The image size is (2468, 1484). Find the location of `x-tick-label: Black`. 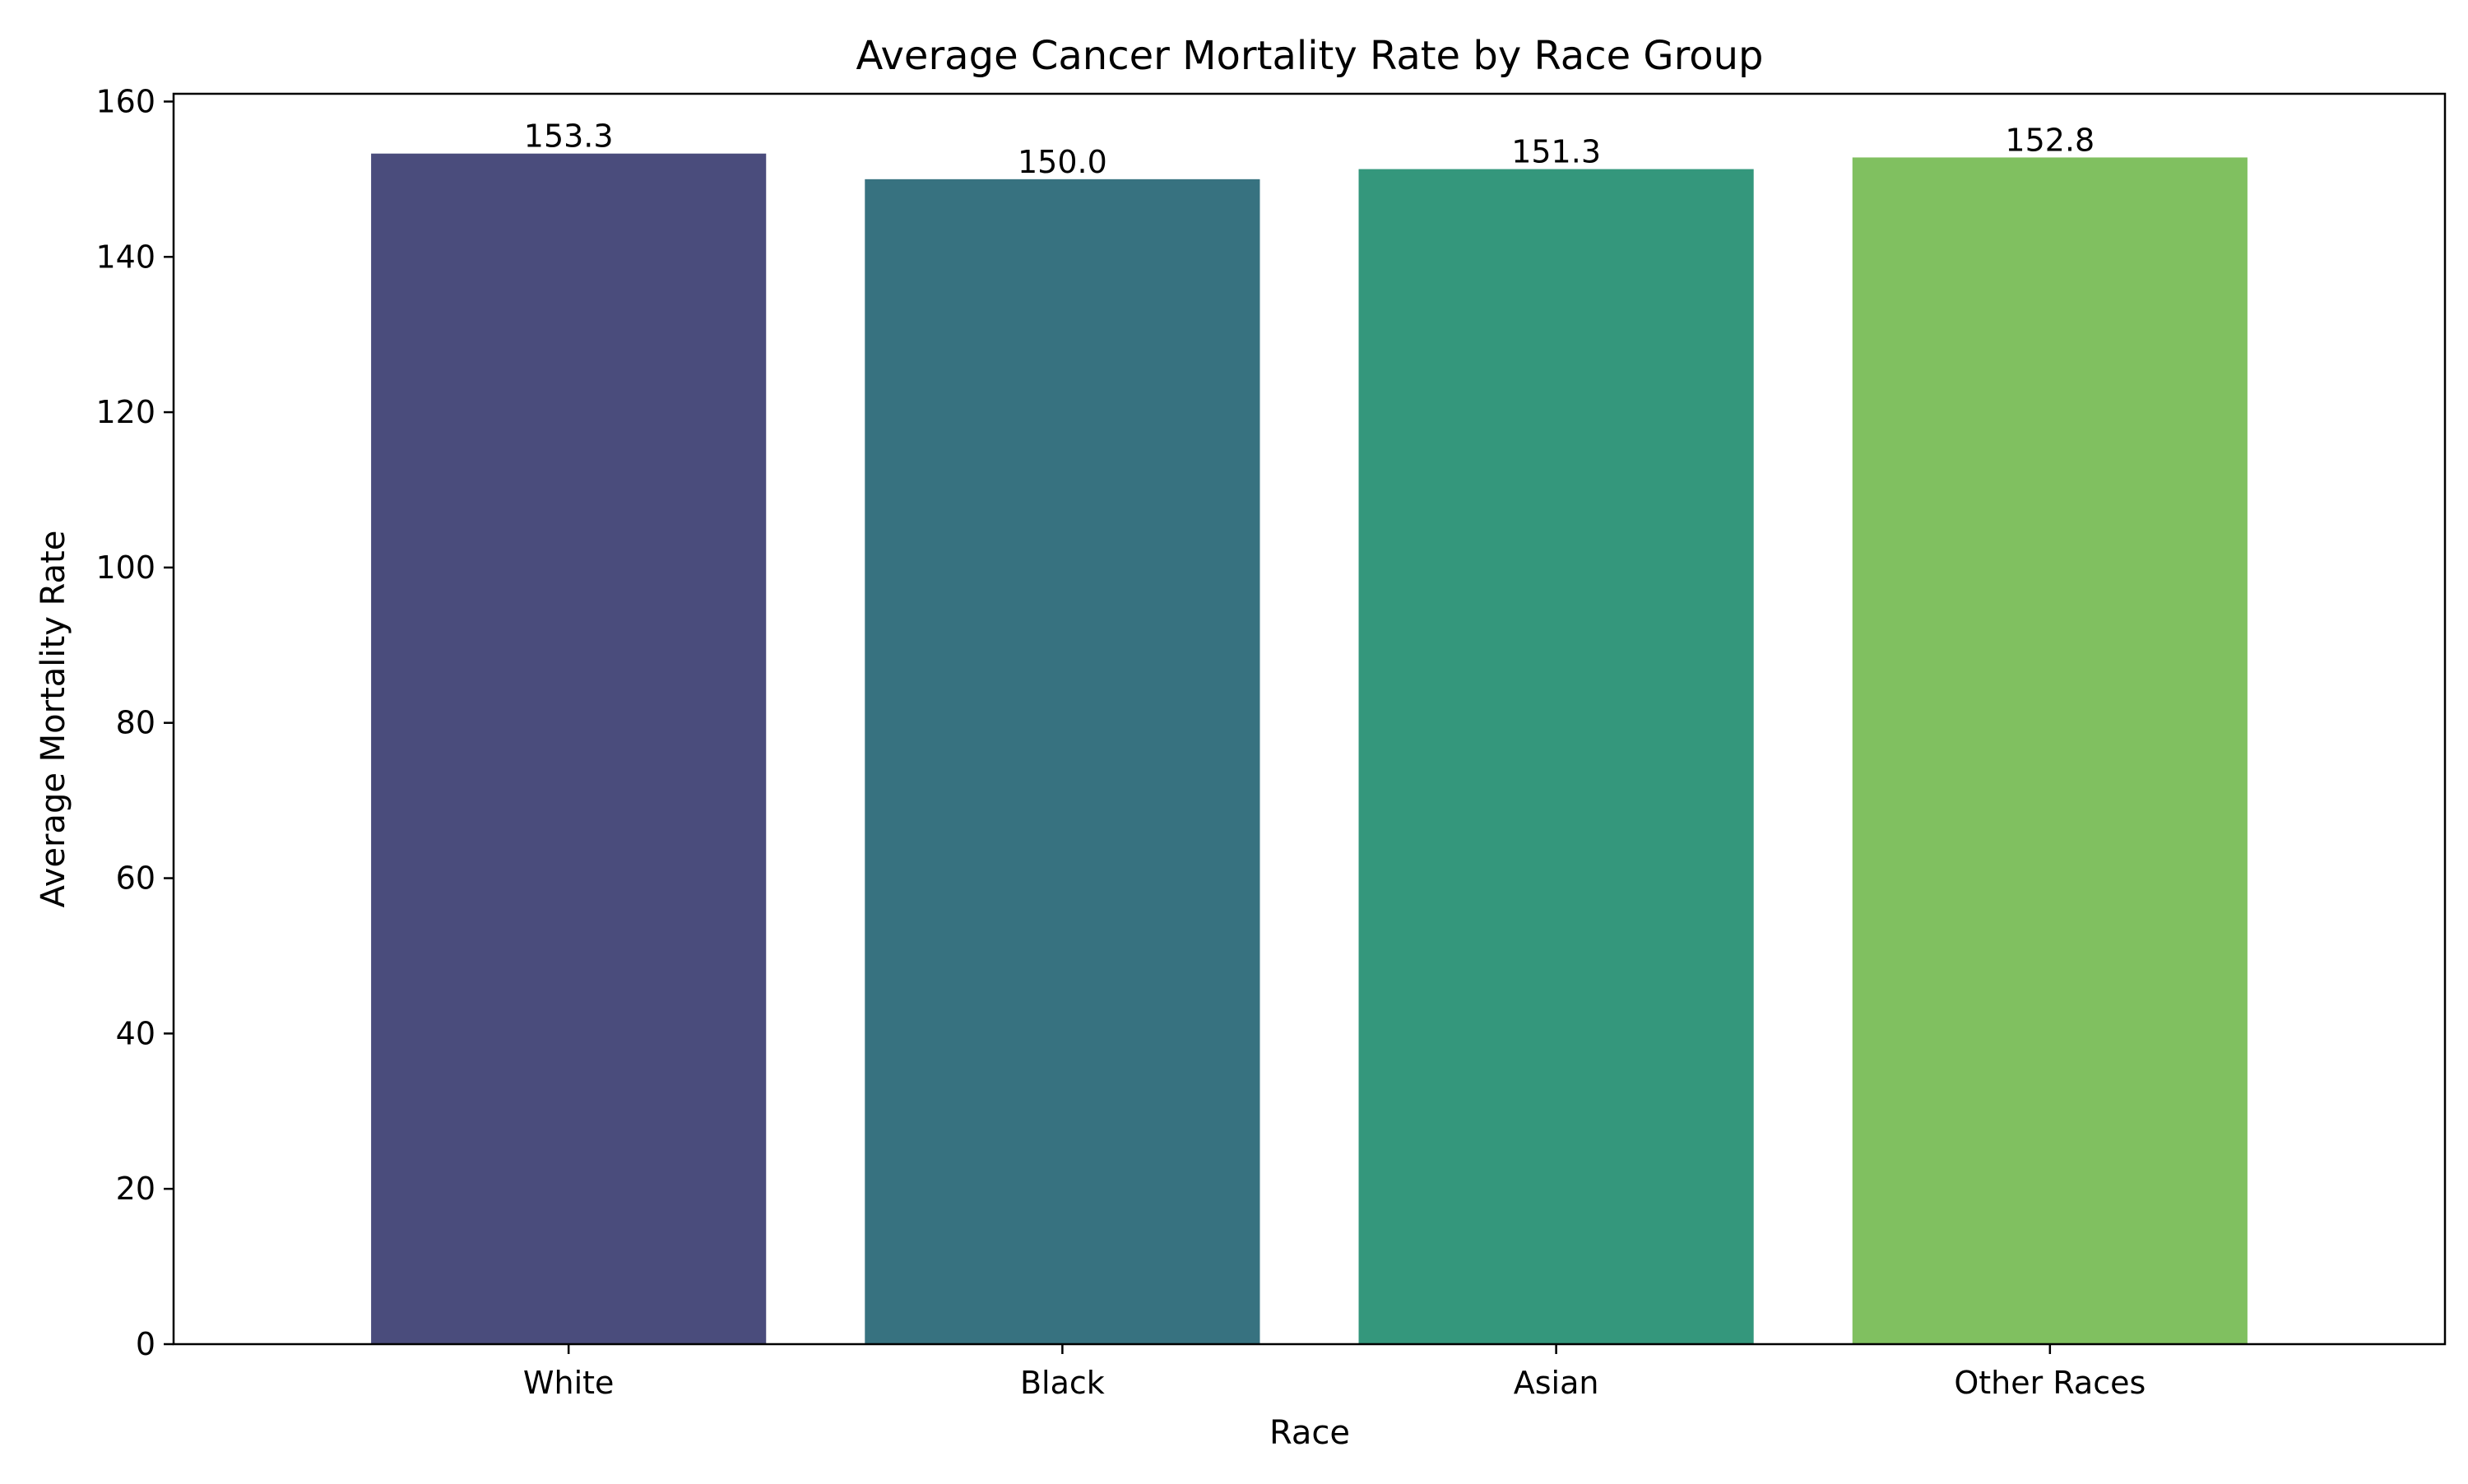

x-tick-label: Black is located at coordinates (1062, 1383).